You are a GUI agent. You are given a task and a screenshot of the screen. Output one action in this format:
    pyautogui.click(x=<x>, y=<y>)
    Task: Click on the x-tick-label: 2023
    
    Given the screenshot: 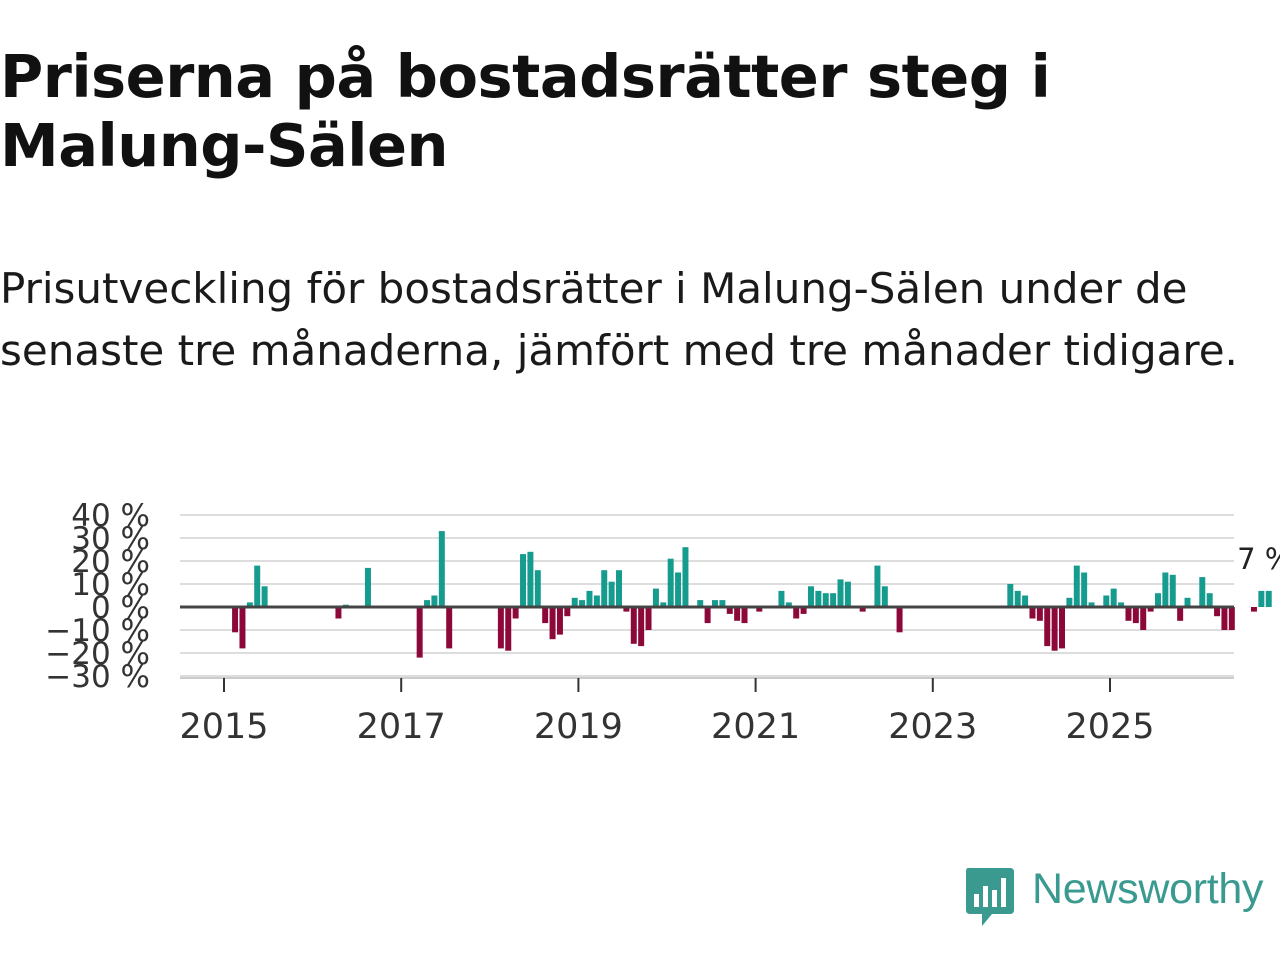 What is the action you would take?
    pyautogui.click(x=932, y=727)
    